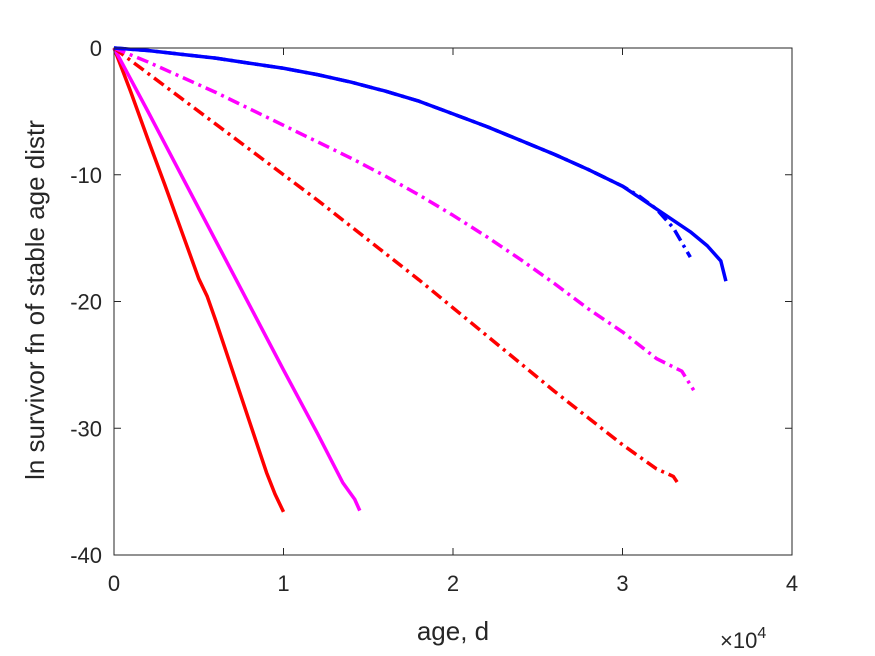 This screenshot has height=656, width=875. What do you see at coordinates (622, 583) in the screenshot?
I see `x-tick-label: 3` at bounding box center [622, 583].